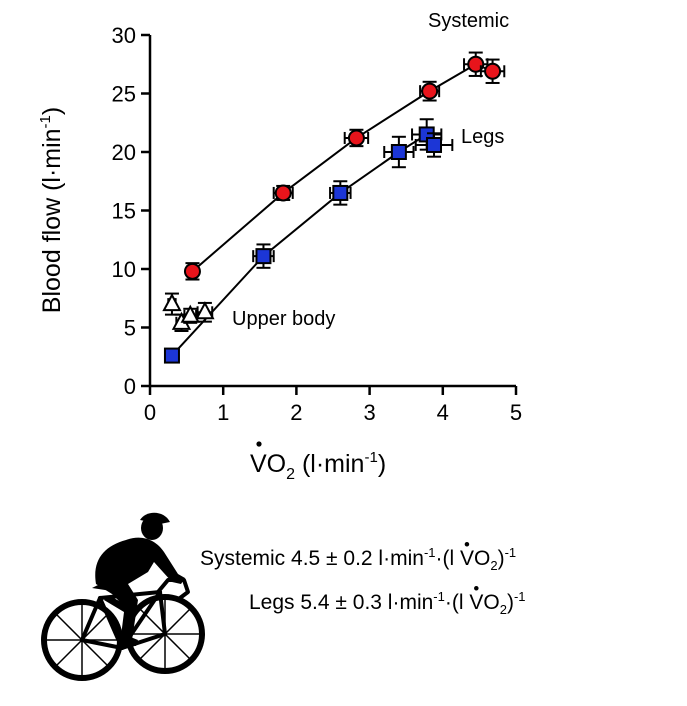 This screenshot has width=687, height=706. I want to click on x-axis-ticks: 0 1 2 3 4 5, so click(333, 405).